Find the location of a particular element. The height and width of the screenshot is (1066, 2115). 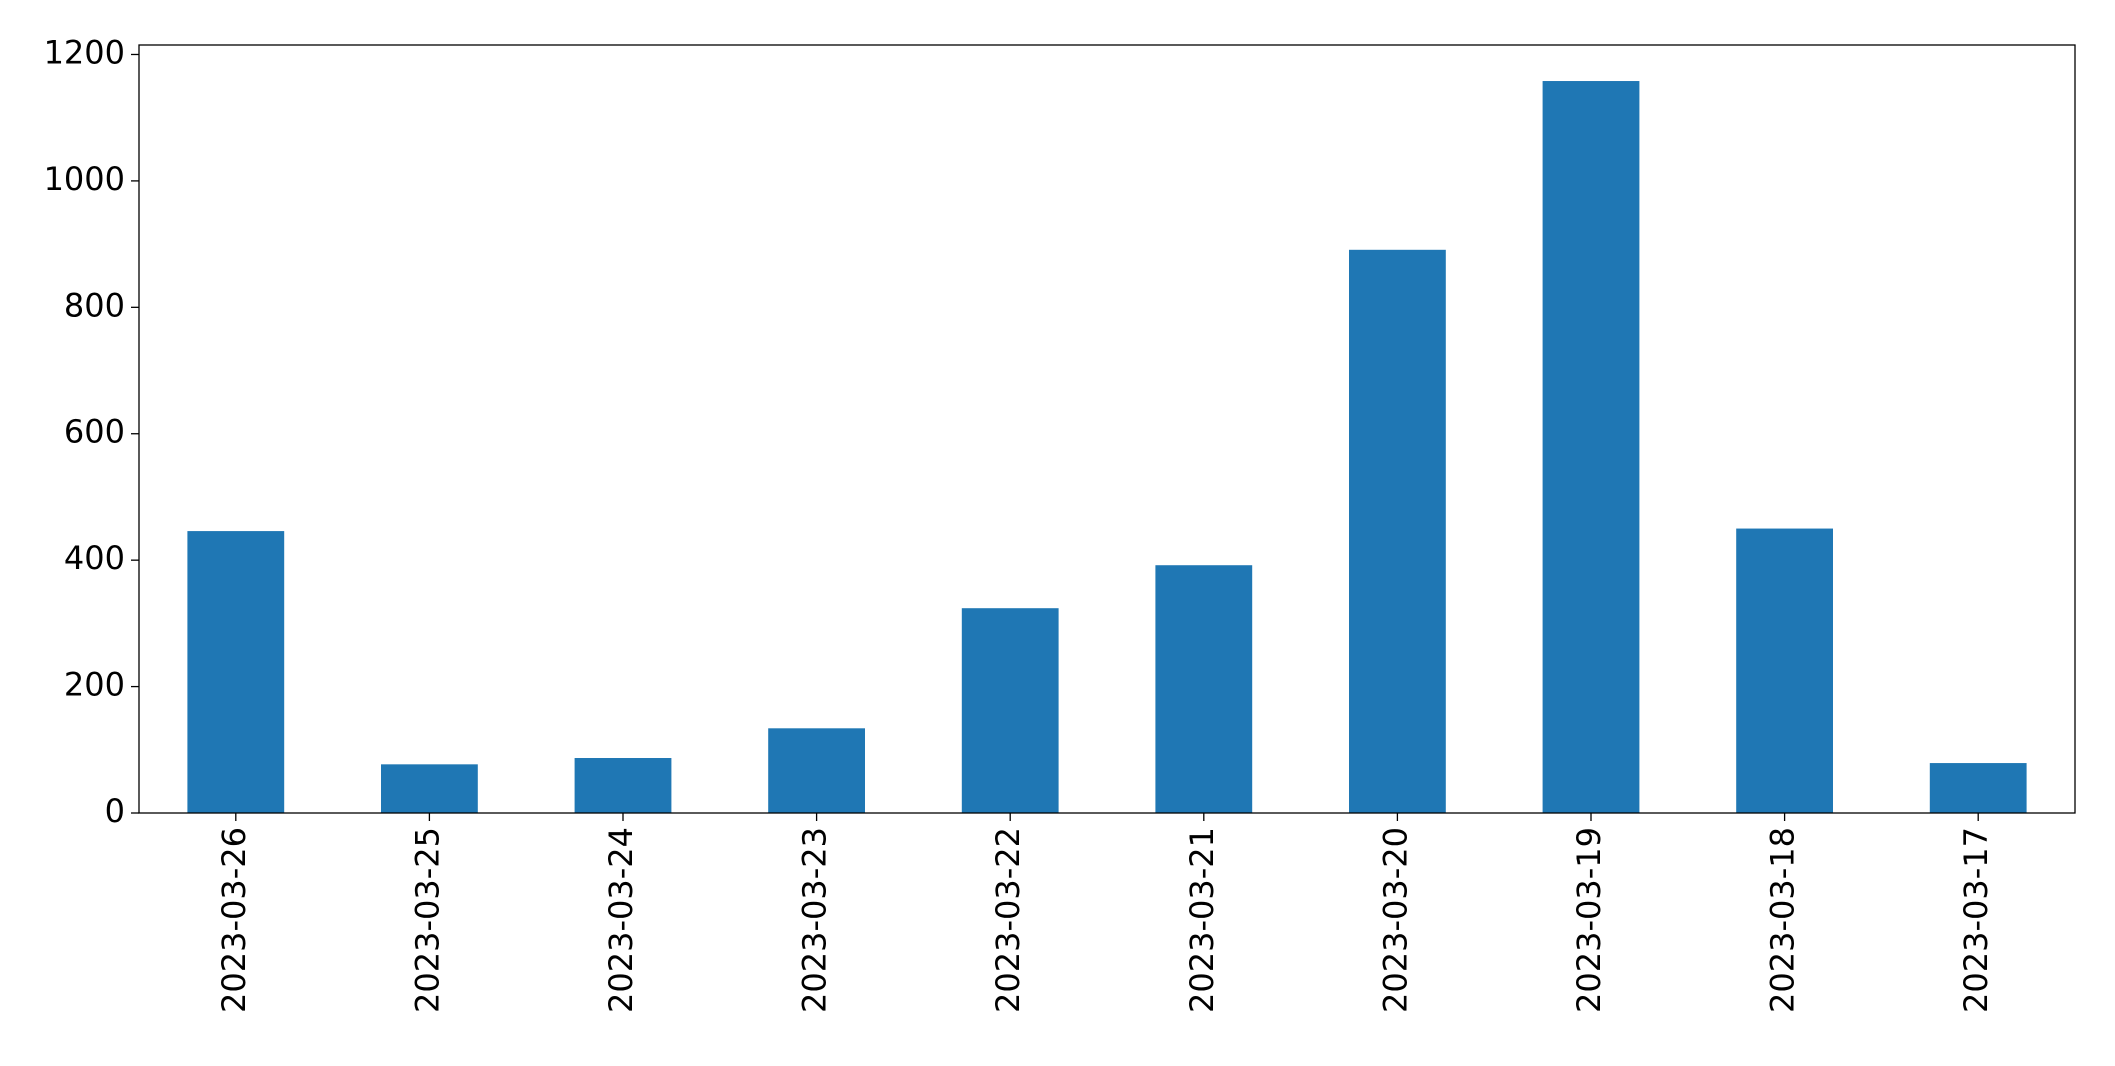

x-tick-label: 2023-03-23 is located at coordinates (815, 920).